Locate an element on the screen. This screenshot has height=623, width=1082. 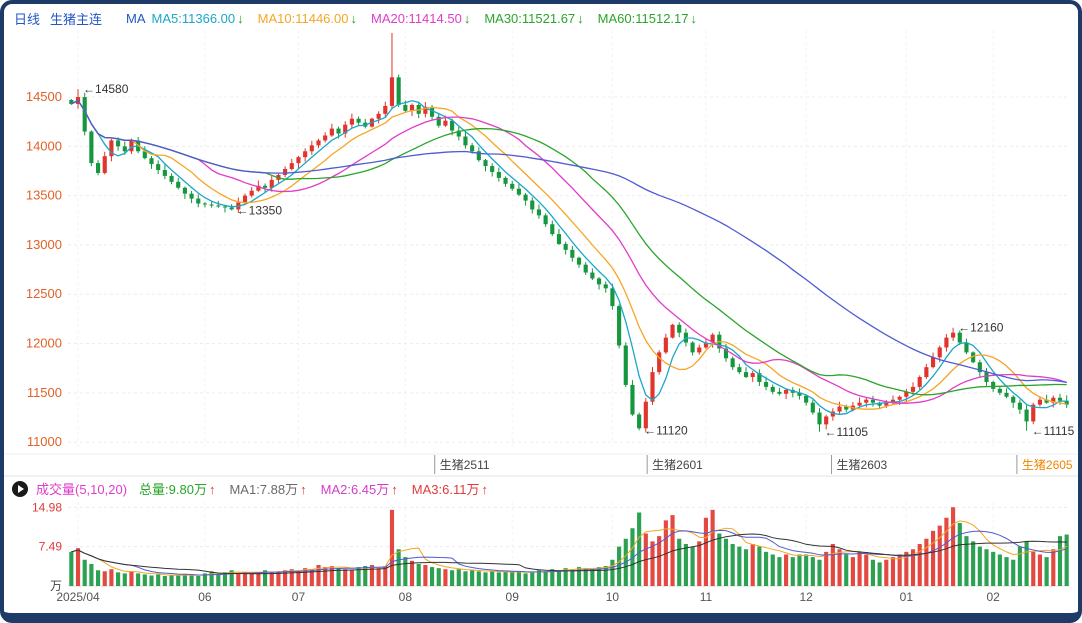
svg-text: 万 is located at coordinates (56, 586).